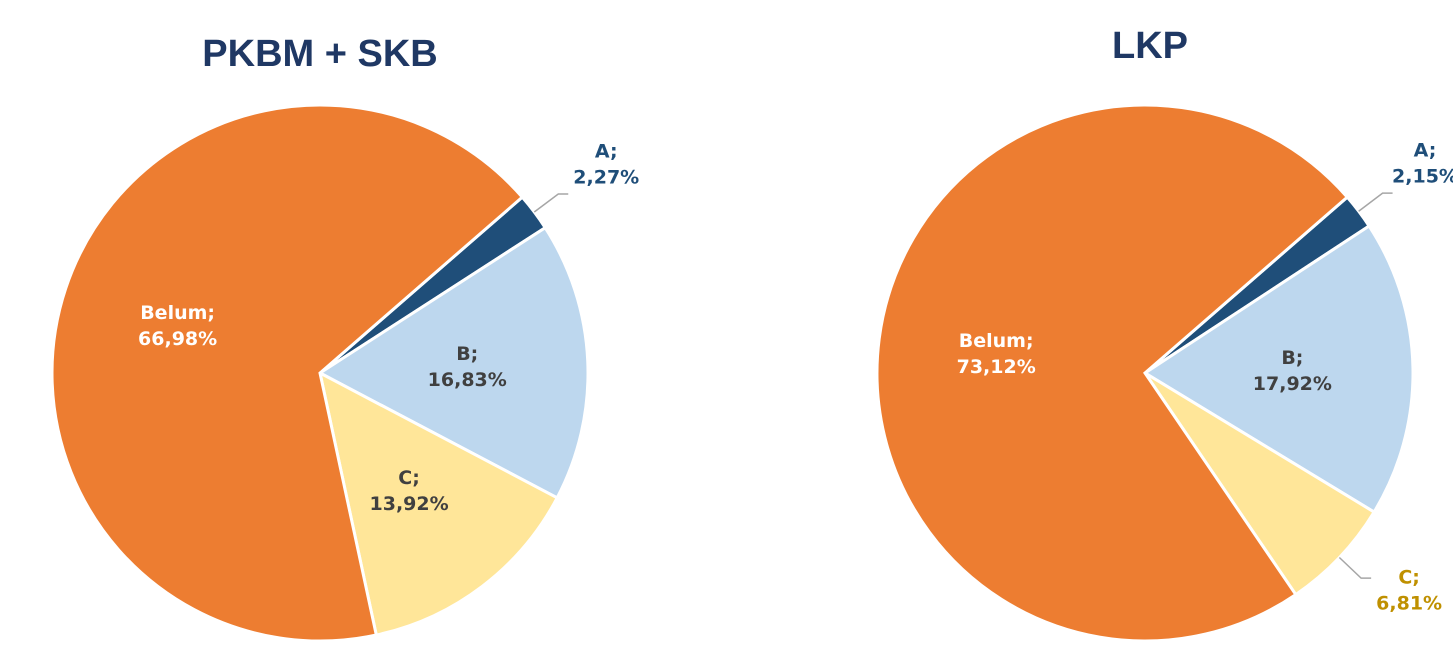 This screenshot has height=668, width=1453. What do you see at coordinates (1422, 177) in the screenshot?
I see `data-label: 2,15%` at bounding box center [1422, 177].